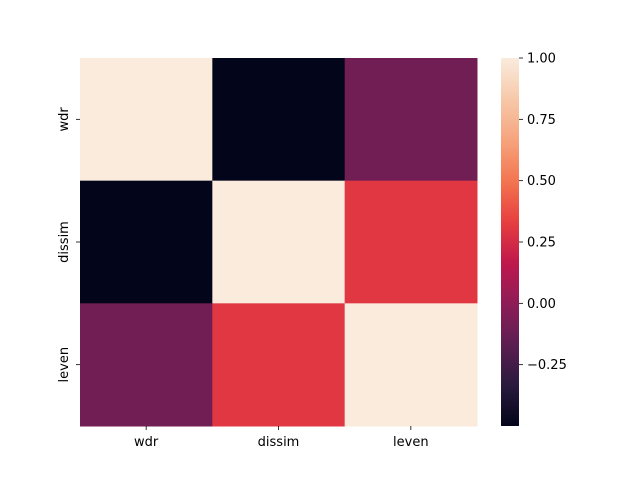 The image size is (640, 480). Describe the element at coordinates (64, 365) in the screenshot. I see `y-tick-label: leven` at that location.